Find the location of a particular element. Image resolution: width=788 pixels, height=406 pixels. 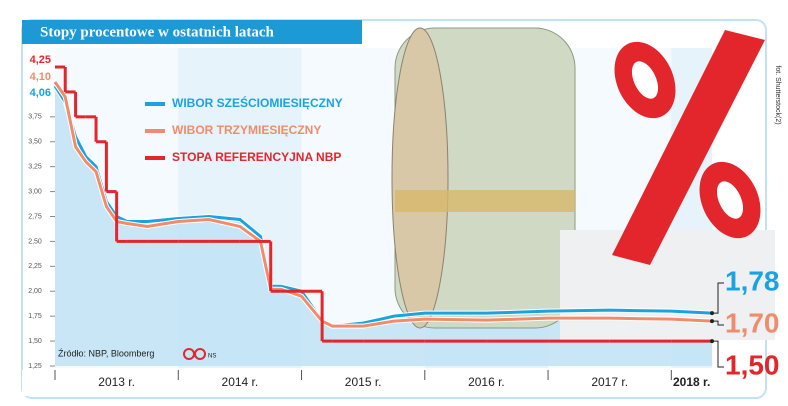

end-value-label: 1,50 is located at coordinates (752, 364).